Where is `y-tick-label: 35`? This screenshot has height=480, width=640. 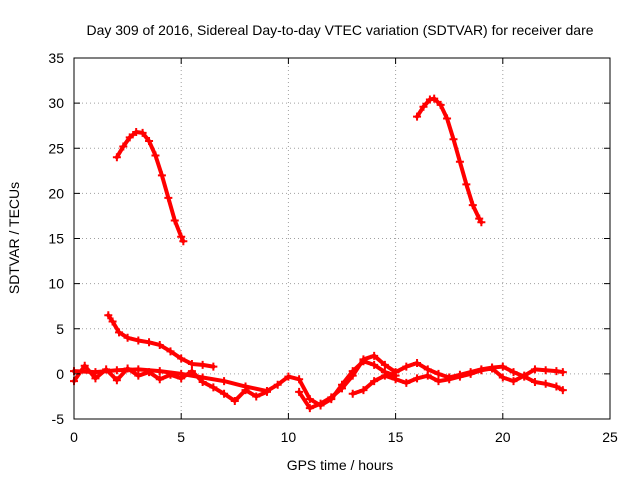 y-tick-label: 35 is located at coordinates (56, 58).